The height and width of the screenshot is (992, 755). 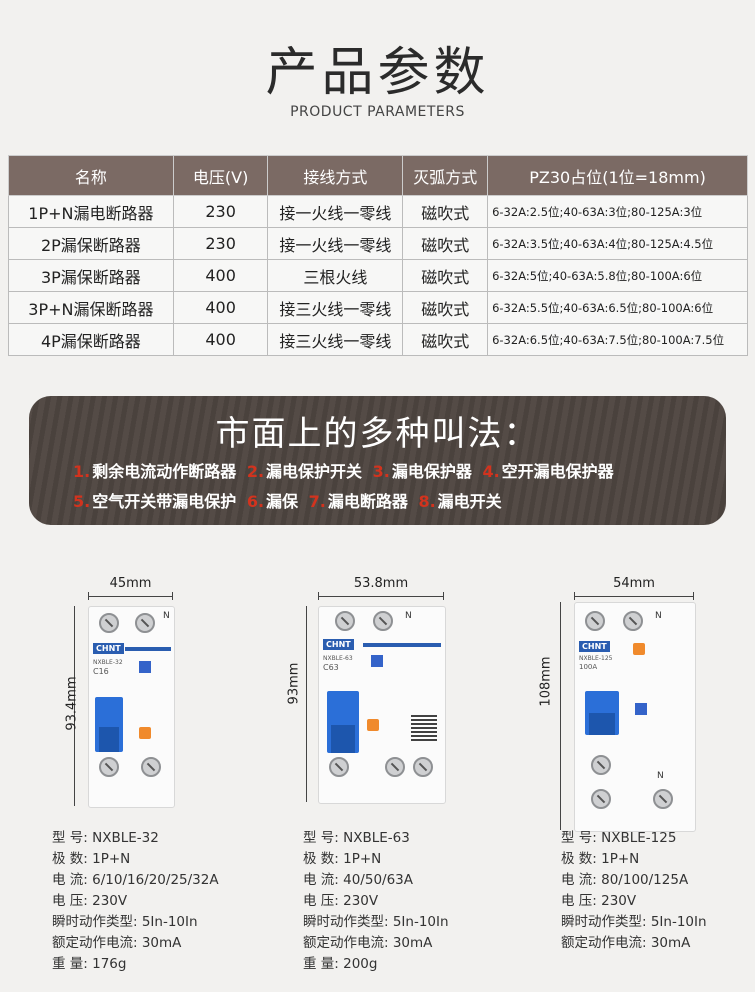 I want to click on spec-voltage: 电 压: 230V, so click(x=599, y=901).